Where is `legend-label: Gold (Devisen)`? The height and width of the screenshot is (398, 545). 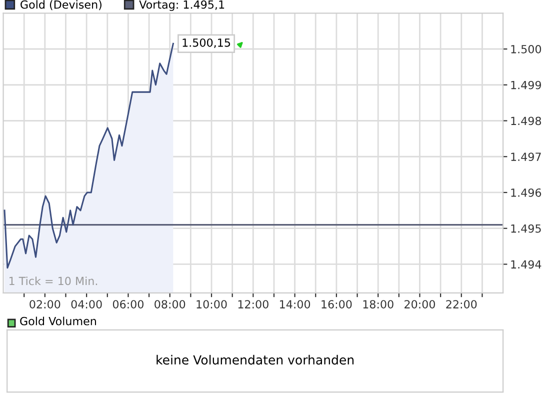 legend-label: Gold (Devisen) is located at coordinates (61, 5).